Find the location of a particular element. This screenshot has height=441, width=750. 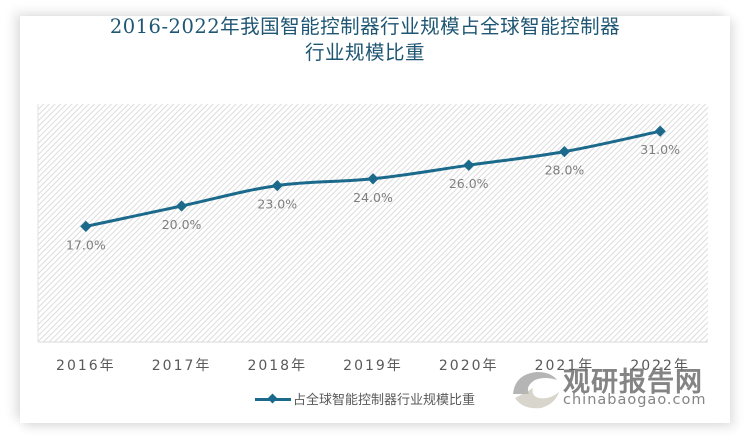

chart-title-line-2: 行业规模比重 is located at coordinates (364, 52).